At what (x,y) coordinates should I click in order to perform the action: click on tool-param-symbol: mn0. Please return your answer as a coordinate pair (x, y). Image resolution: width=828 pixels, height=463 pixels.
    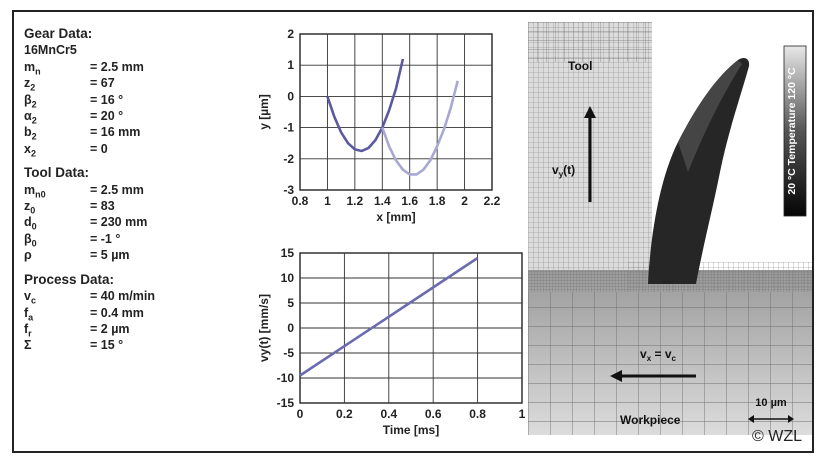
    Looking at the image, I should click on (35, 191).